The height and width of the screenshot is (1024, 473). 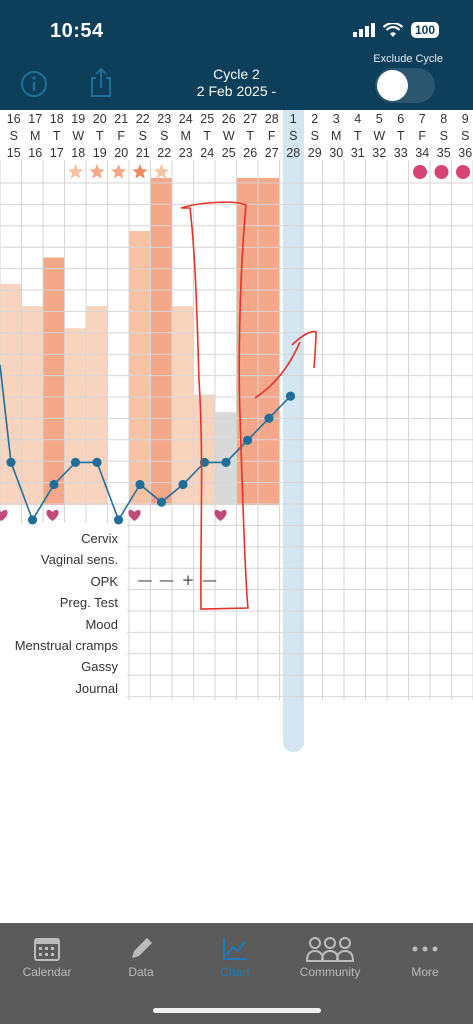 What do you see at coordinates (330, 949) in the screenshot?
I see `community-icon` at bounding box center [330, 949].